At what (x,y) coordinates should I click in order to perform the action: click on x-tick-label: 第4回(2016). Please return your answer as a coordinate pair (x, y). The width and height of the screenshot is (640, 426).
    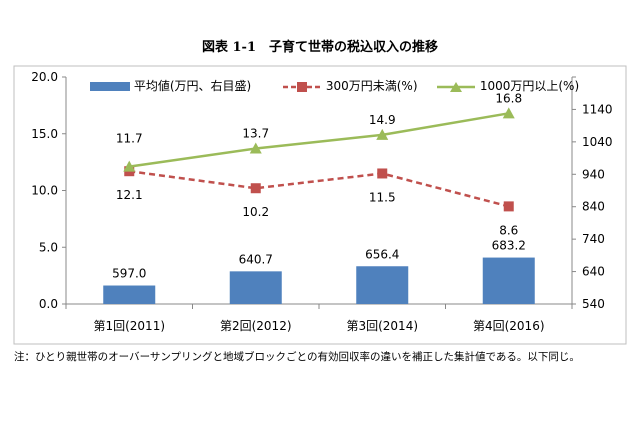
    Looking at the image, I should click on (509, 326).